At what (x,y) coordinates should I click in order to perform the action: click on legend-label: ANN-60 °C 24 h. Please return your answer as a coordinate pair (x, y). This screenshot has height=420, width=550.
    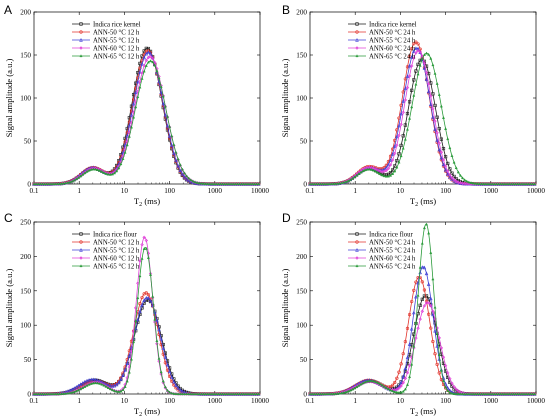
    Looking at the image, I should click on (392, 48).